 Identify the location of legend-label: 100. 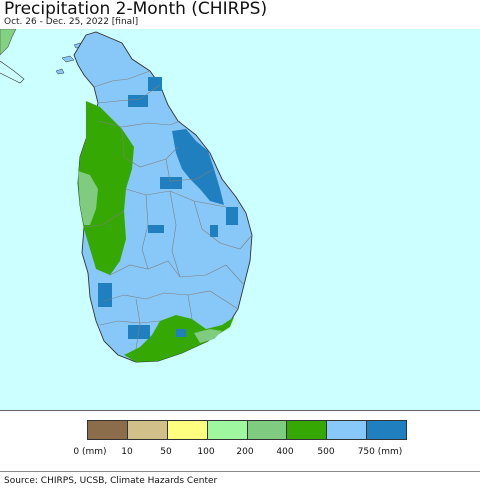
(206, 452).